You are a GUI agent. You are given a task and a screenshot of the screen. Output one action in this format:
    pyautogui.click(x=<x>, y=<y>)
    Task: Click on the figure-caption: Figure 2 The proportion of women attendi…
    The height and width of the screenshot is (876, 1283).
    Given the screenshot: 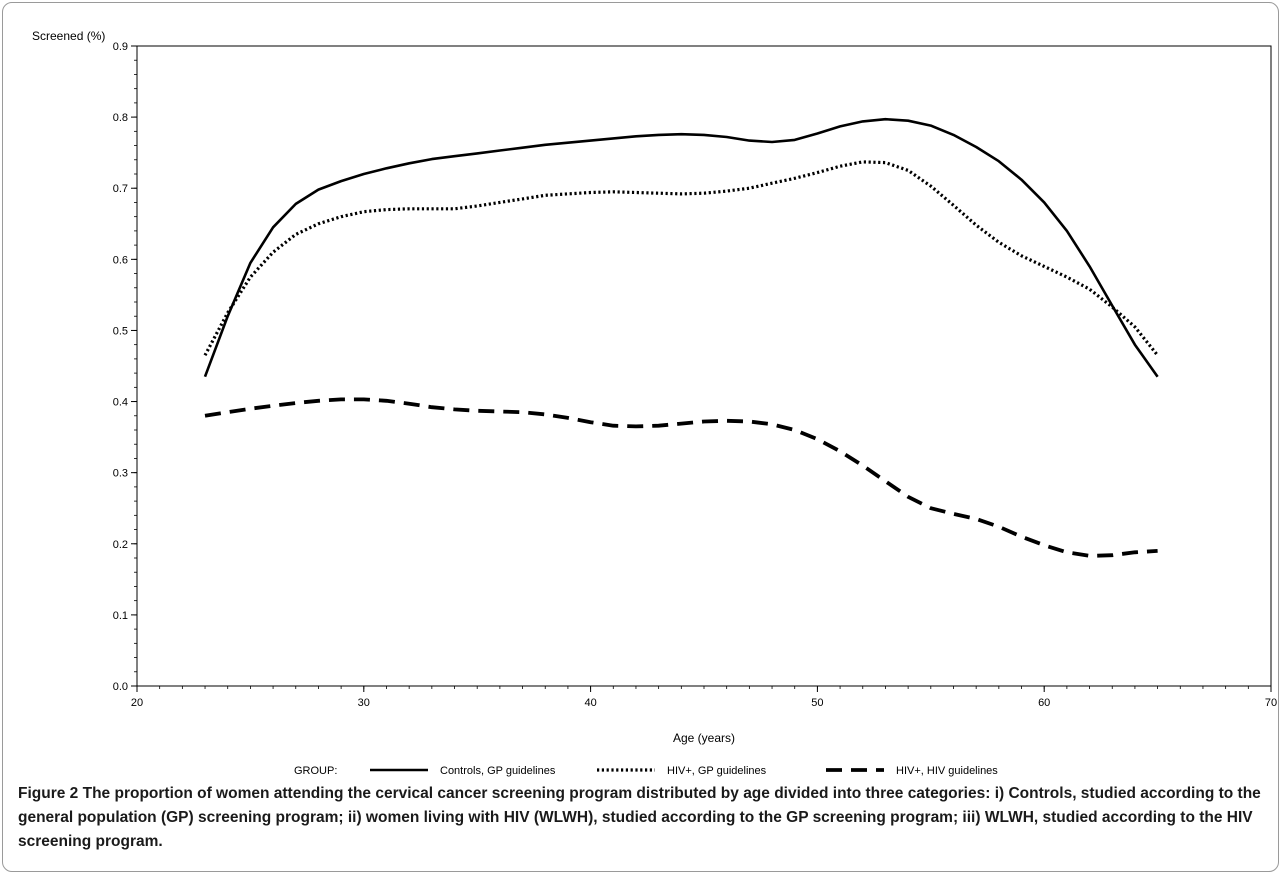 What is the action you would take?
    pyautogui.click(x=643, y=818)
    